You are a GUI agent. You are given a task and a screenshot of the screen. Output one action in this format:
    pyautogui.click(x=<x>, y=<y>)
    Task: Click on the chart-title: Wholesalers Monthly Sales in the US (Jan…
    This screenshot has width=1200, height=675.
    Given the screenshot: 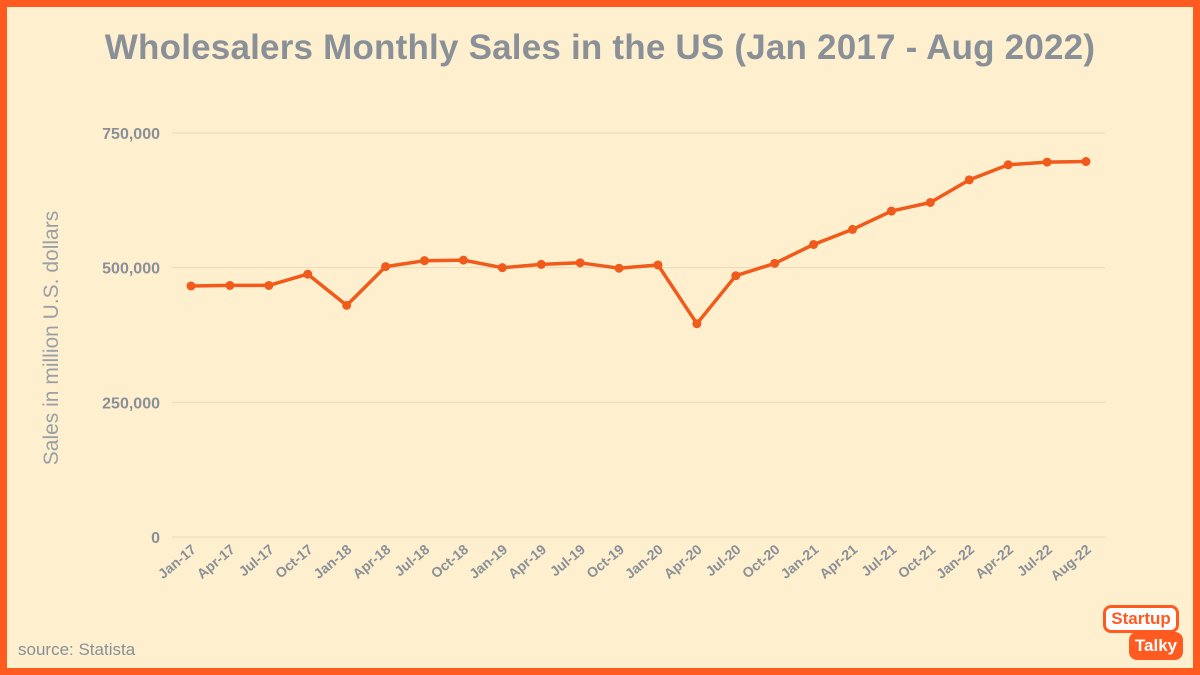 What is the action you would take?
    pyautogui.click(x=600, y=47)
    